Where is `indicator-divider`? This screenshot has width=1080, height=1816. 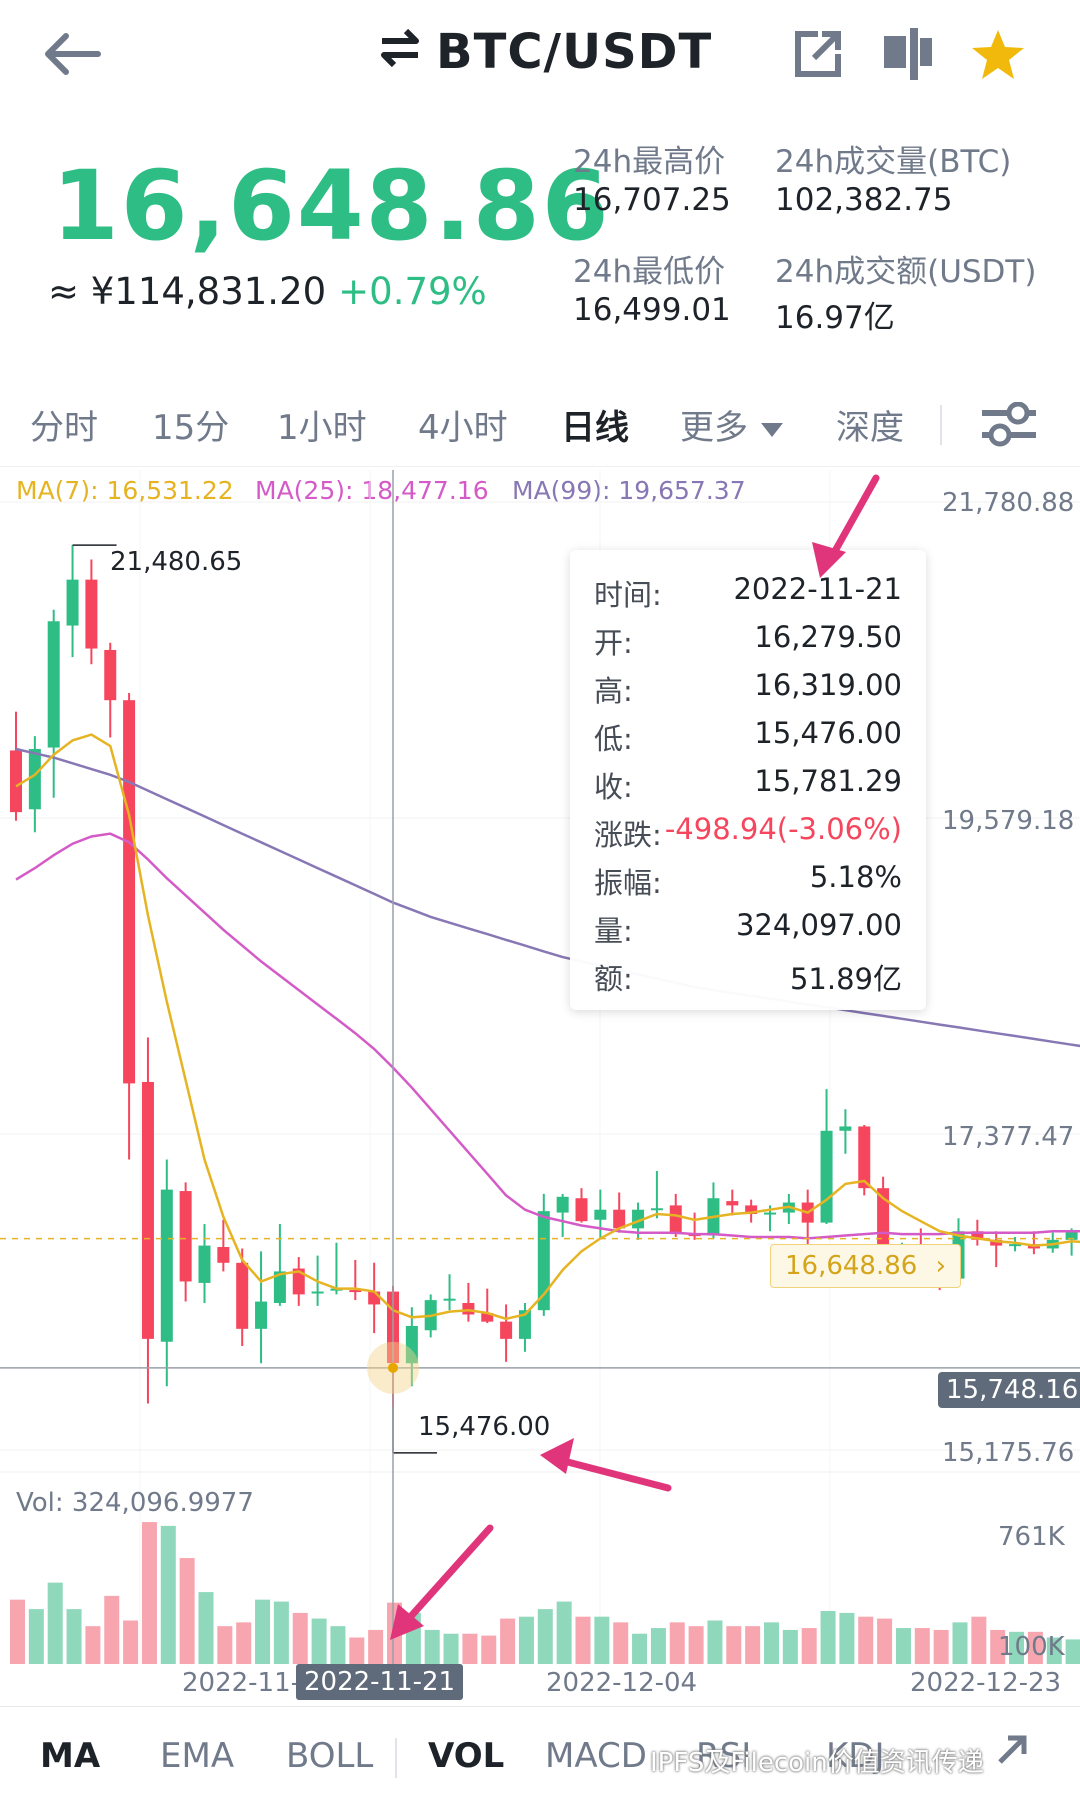 indicator-divider is located at coordinates (396, 1758).